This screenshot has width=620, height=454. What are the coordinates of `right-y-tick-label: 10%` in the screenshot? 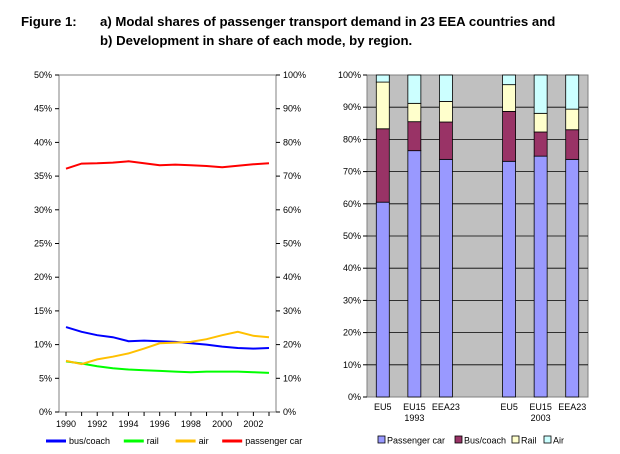 It's located at (292, 378).